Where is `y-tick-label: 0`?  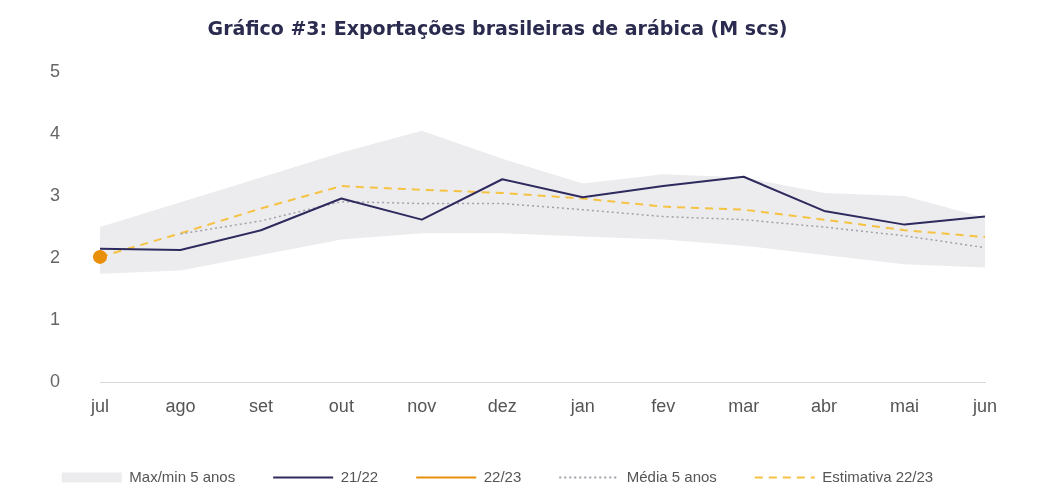 y-tick-label: 0 is located at coordinates (55, 381).